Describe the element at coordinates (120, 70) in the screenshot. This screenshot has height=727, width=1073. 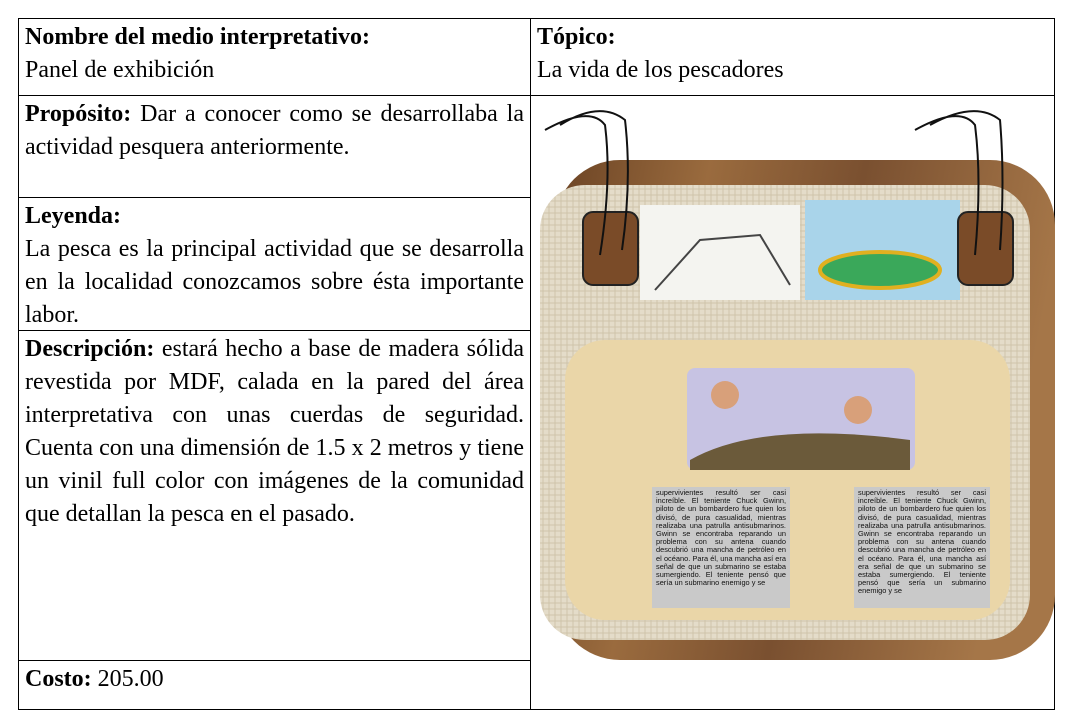
I see `value: Panel de exhibición` at that location.